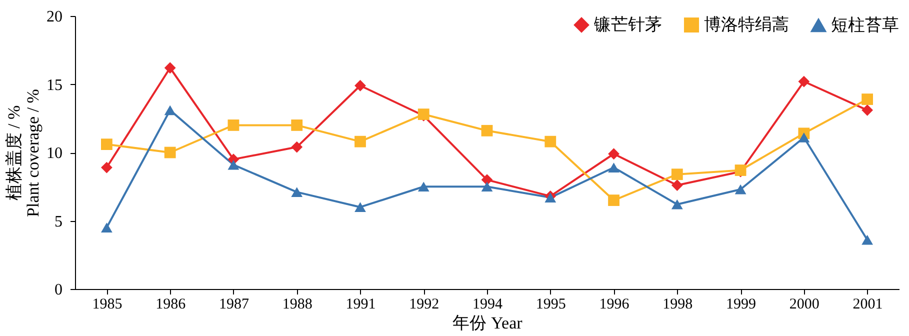  I want to click on legend-label: 短柱苔草, so click(865, 24).